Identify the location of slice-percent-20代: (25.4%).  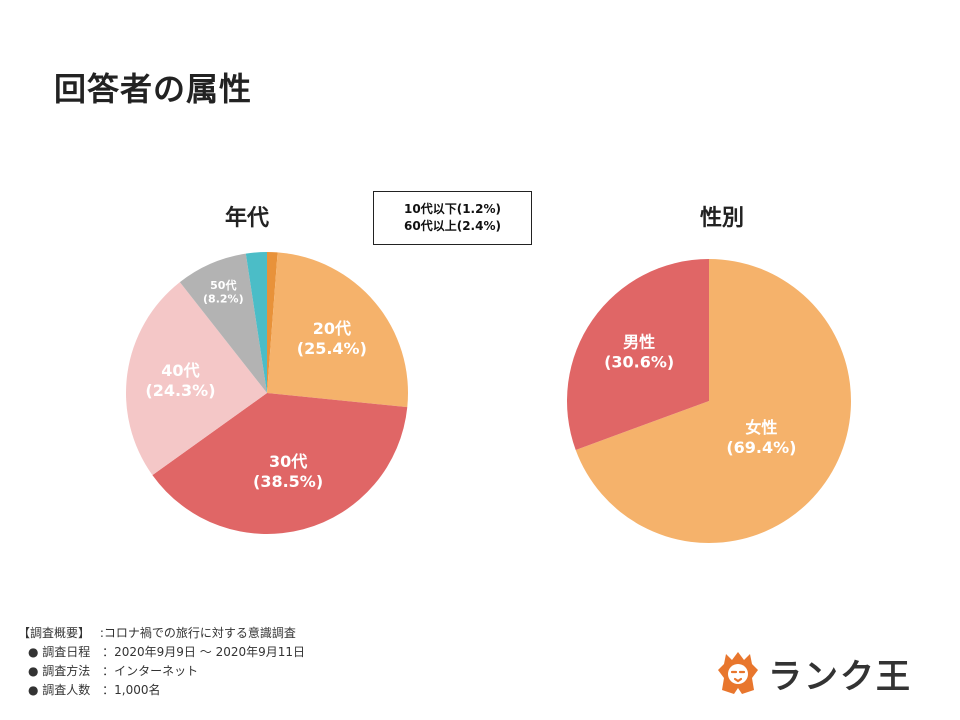
(332, 348).